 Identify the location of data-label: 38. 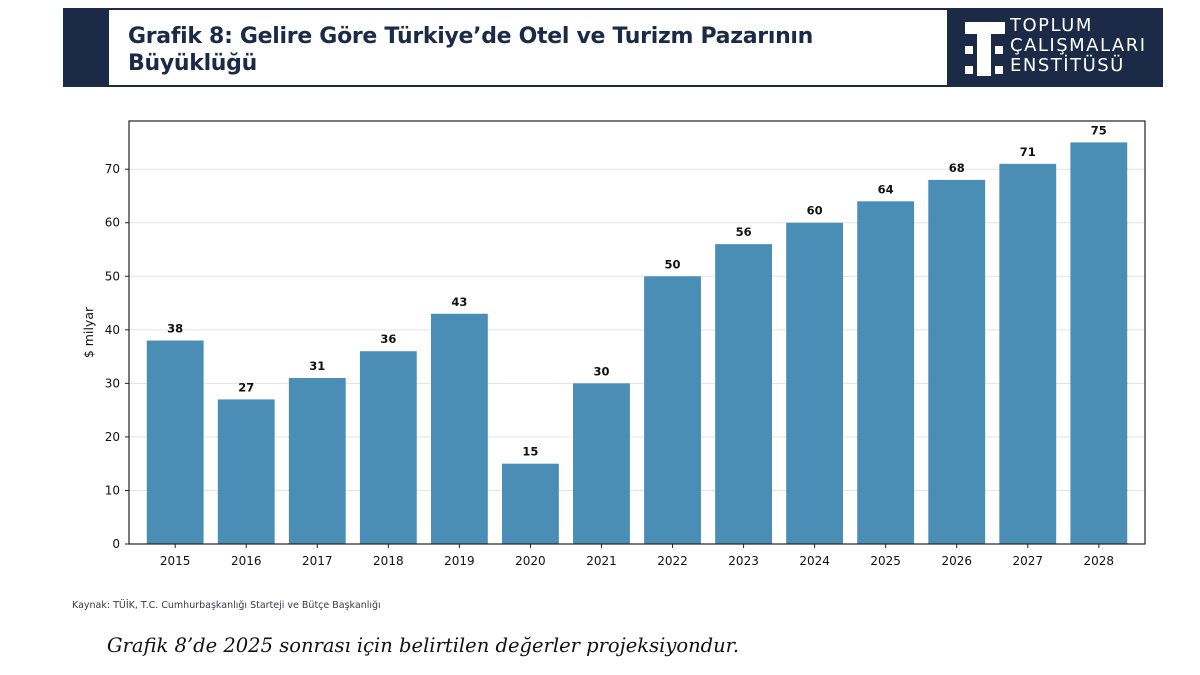
(175, 329).